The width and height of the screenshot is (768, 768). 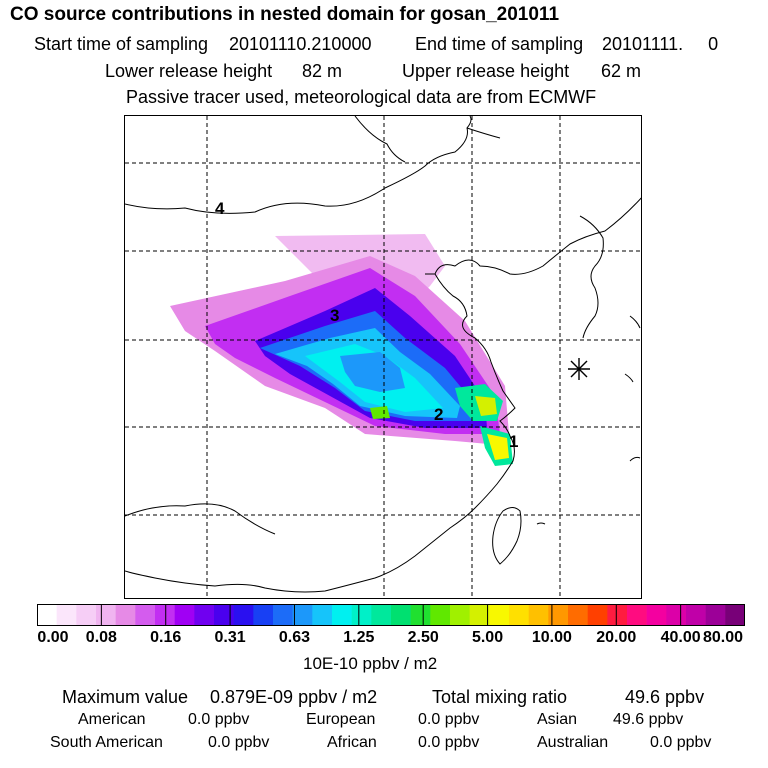 I want to click on source-name-south-american: South American, so click(x=106, y=742).